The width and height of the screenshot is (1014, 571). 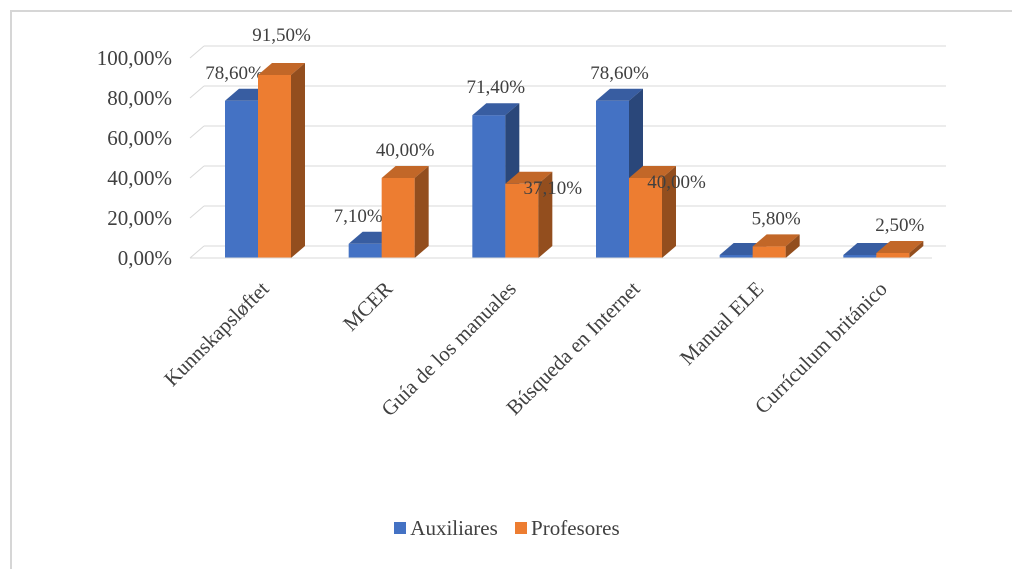 I want to click on data-label: 5,80%, so click(x=776, y=218).